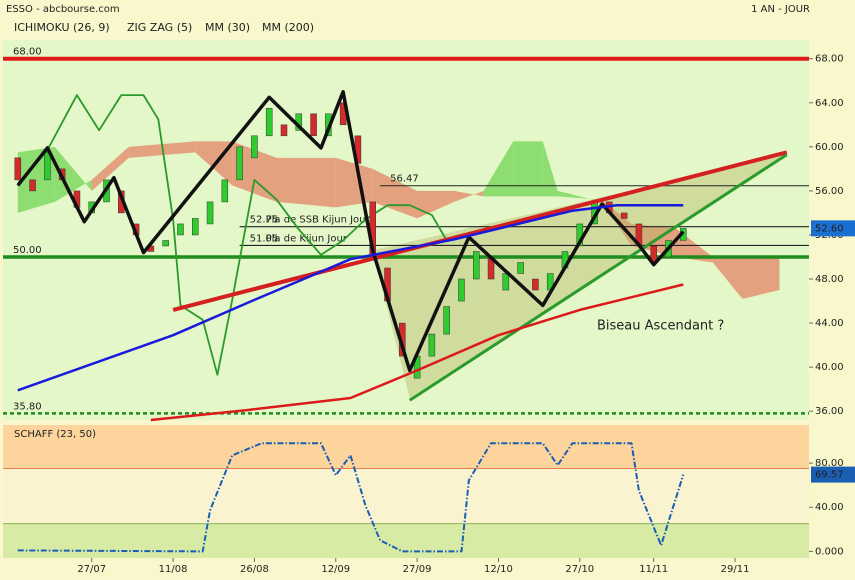 The image size is (855, 580). I want to click on x-tick-label: 27/07, so click(91, 569).